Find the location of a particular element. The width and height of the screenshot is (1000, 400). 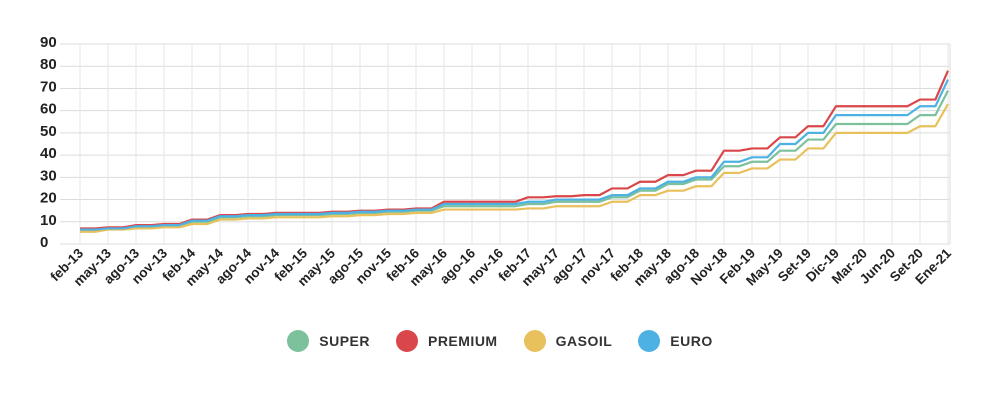

legend-label: PREMIUM is located at coordinates (462, 341).